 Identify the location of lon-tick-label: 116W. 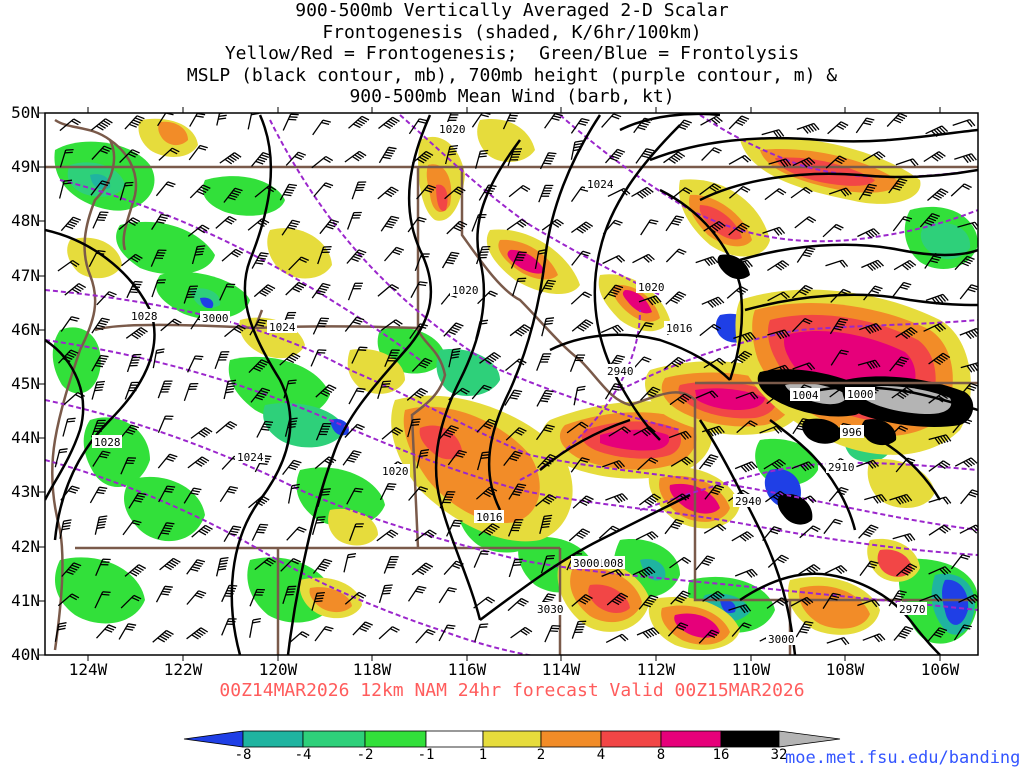
(467, 669).